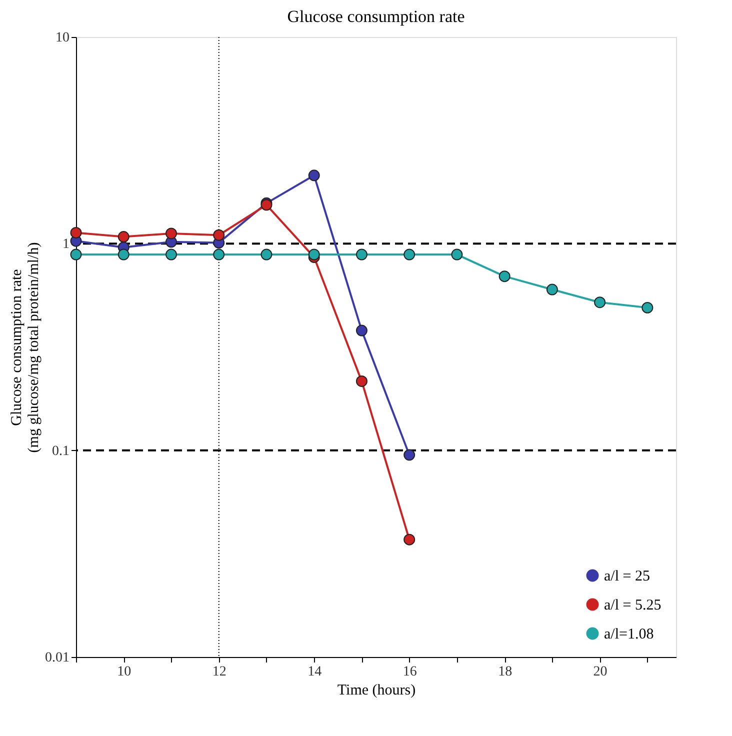 This screenshot has height=736, width=732. What do you see at coordinates (61, 451) in the screenshot?
I see `y-tick-label: 0.1` at bounding box center [61, 451].